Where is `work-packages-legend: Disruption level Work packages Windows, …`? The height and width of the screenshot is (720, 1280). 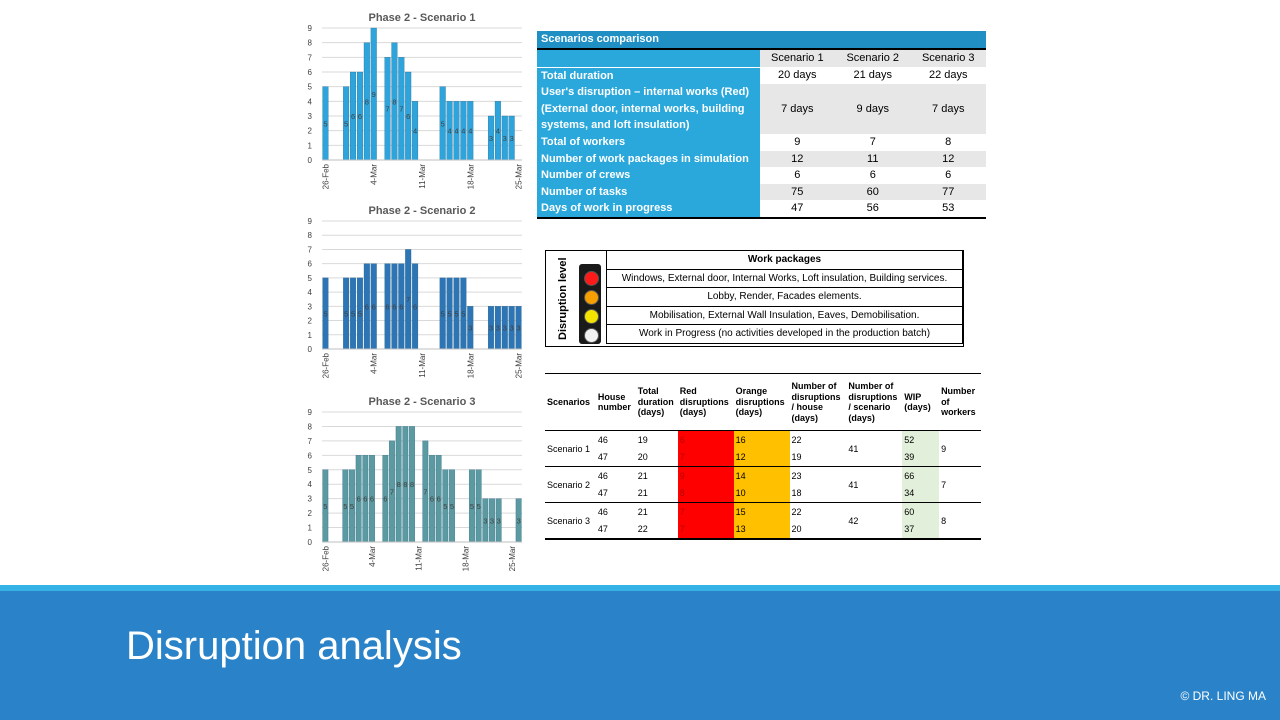 work-packages-legend: Disruption level Work packages Windows, … is located at coordinates (754, 298).